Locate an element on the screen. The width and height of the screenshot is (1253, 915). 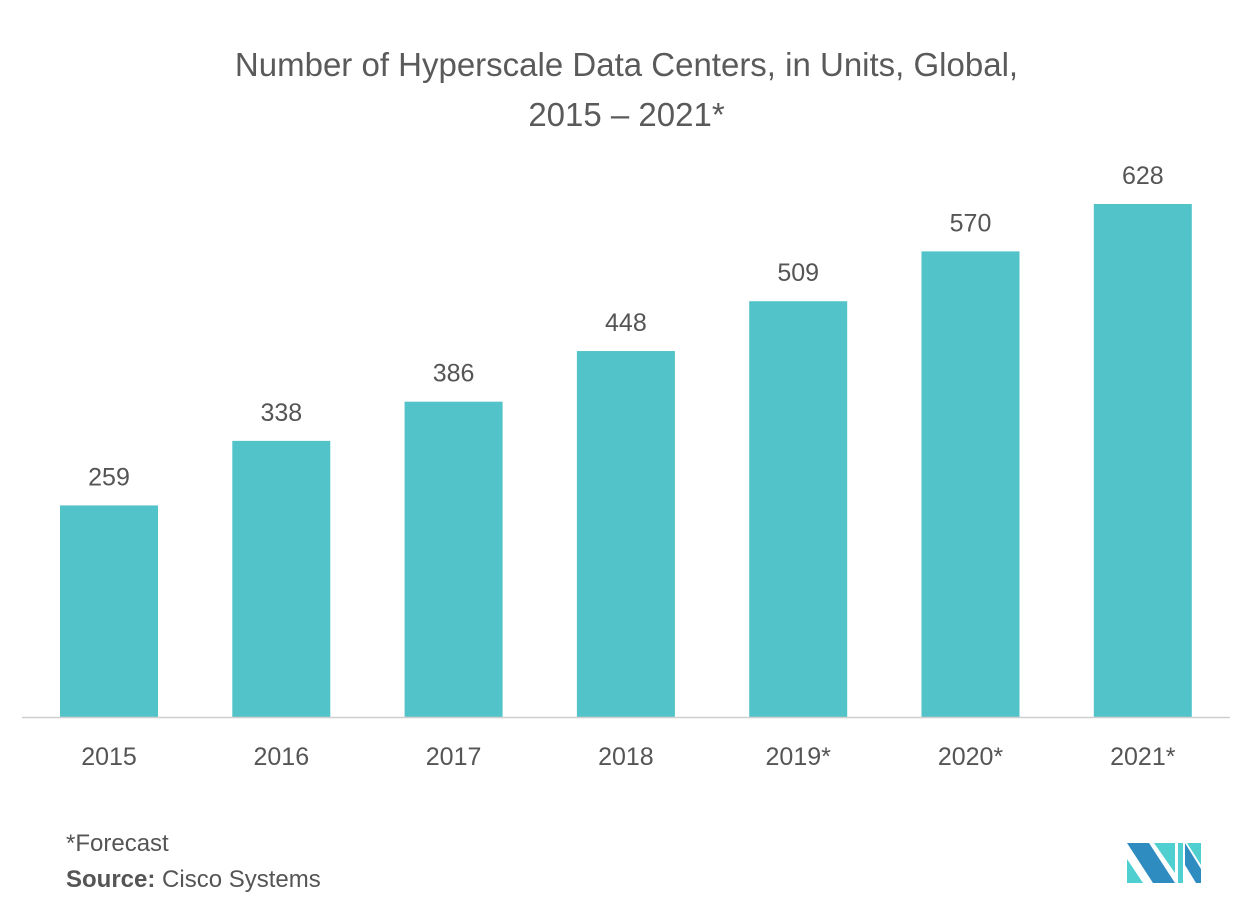
data-label: 338 is located at coordinates (281, 413).